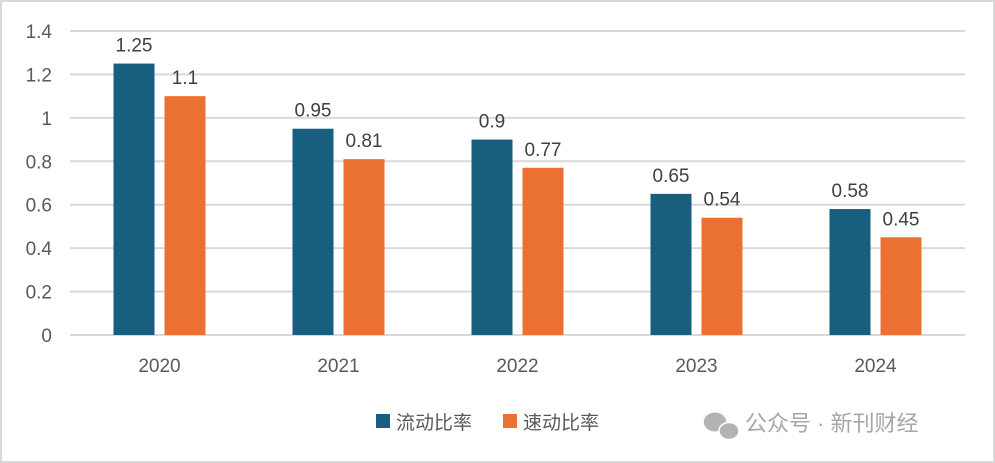 The image size is (995, 463). I want to click on data-label: 0.58, so click(850, 191).